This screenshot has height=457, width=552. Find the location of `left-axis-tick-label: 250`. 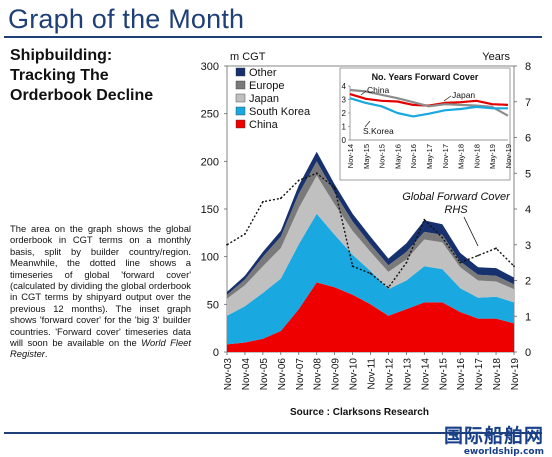

left-axis-tick-label: 250 is located at coordinates (210, 115).